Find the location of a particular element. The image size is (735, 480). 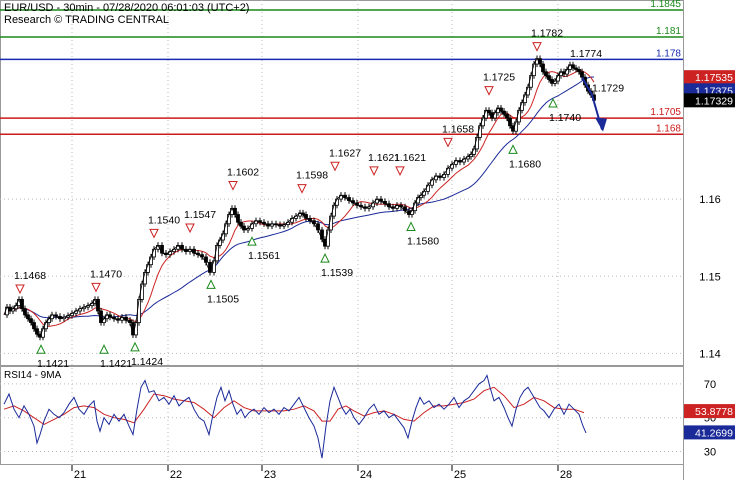

x-tick-label: 28 is located at coordinates (566, 474).